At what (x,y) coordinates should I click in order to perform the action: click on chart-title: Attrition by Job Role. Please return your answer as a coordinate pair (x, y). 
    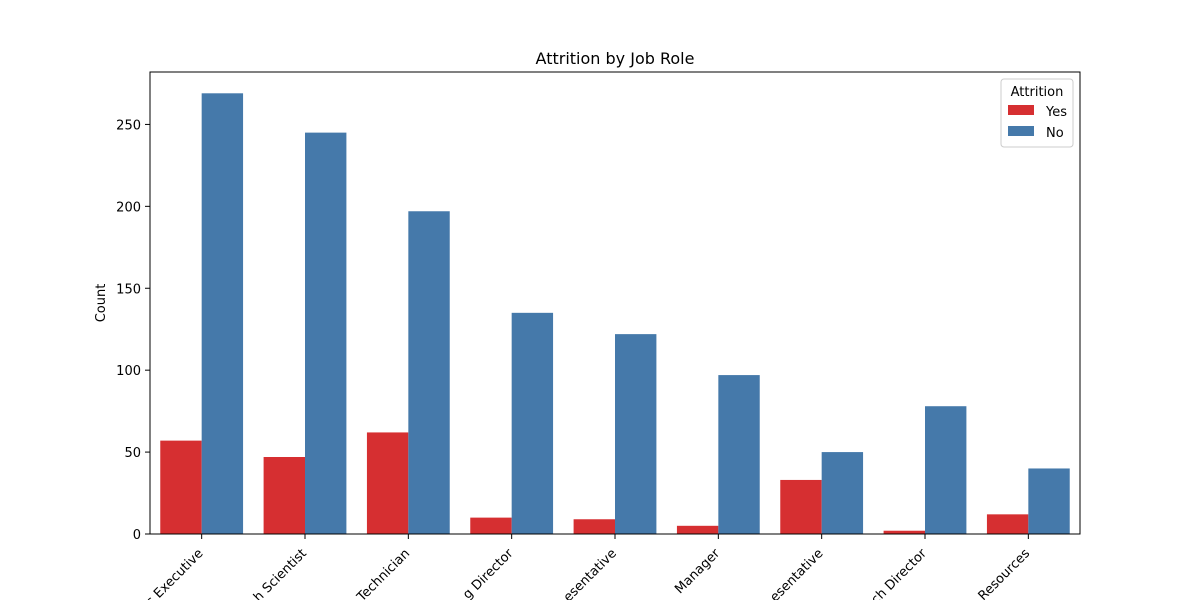
    Looking at the image, I should click on (615, 58).